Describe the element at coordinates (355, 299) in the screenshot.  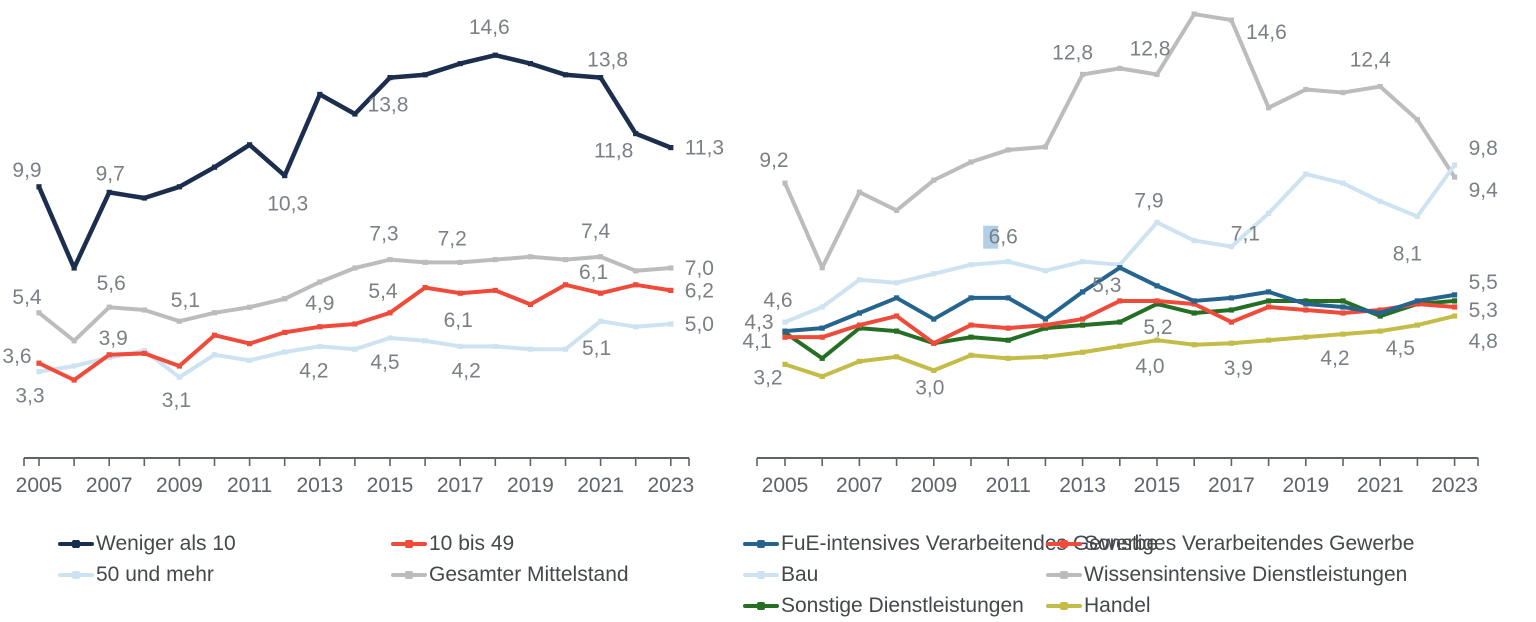
I see `markers-gesamter-mittelstand` at that location.